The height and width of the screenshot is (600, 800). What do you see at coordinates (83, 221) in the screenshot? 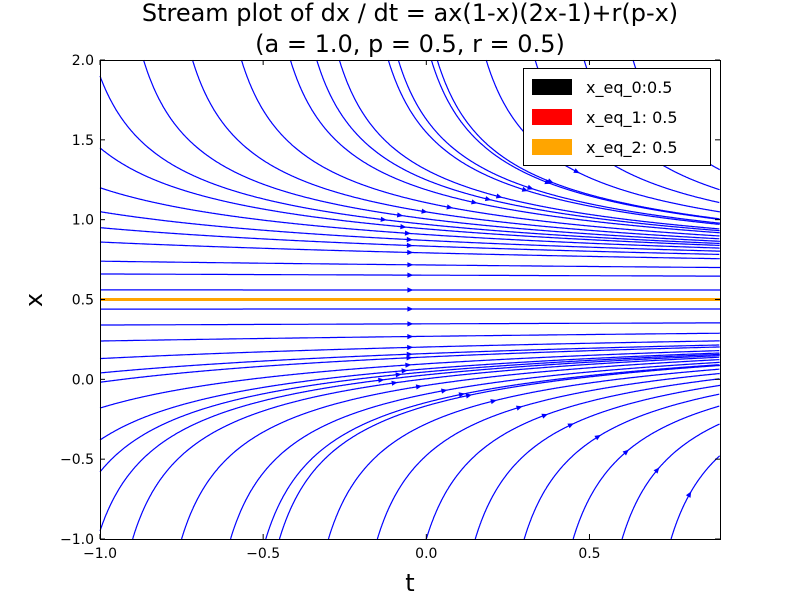
I see `y-tick-label: 1.0` at bounding box center [83, 221].